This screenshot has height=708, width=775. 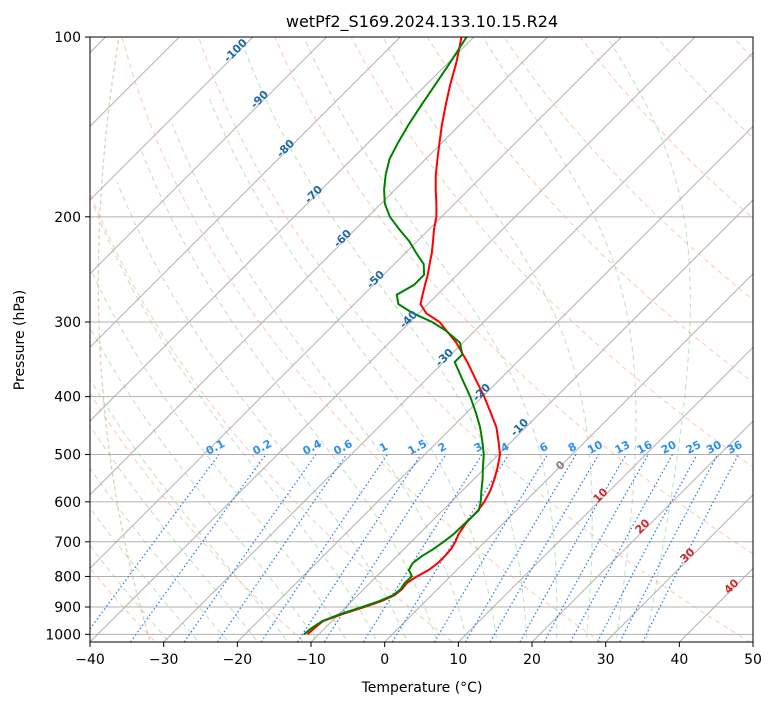 I want to click on x-axis: −40 −30 −20 −10 0 10 20 30 40 50, so click(x=418, y=655).